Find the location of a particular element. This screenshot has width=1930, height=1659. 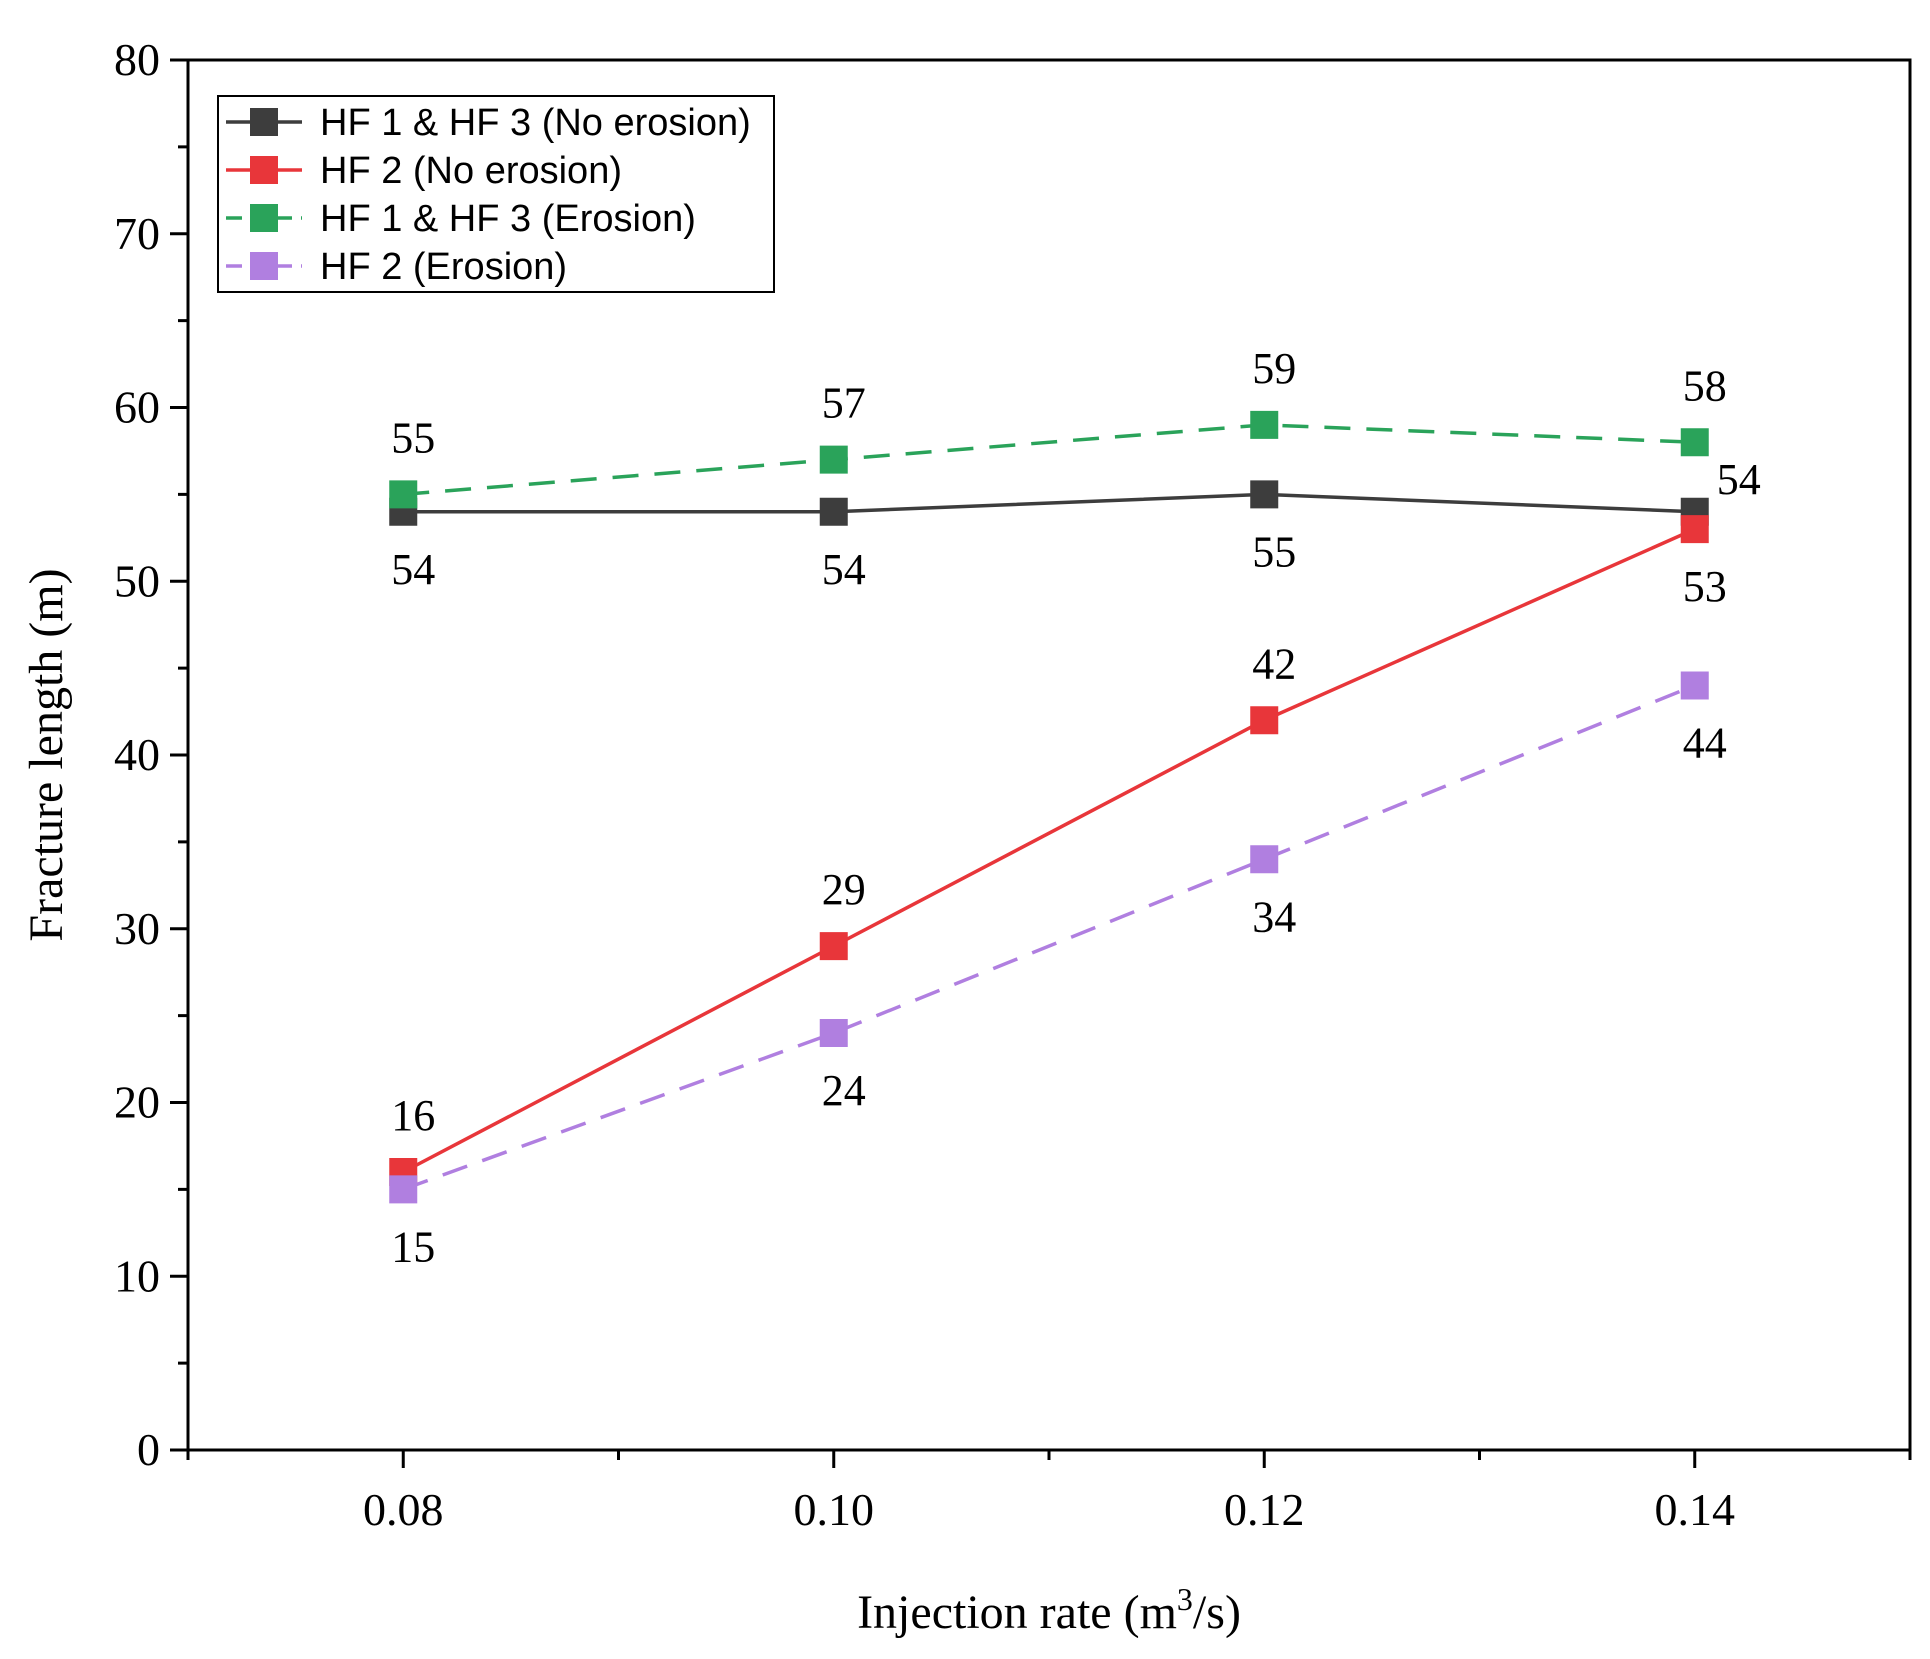

x-axis-title: Injection rate (m3/s) is located at coordinates (1049, 1610).